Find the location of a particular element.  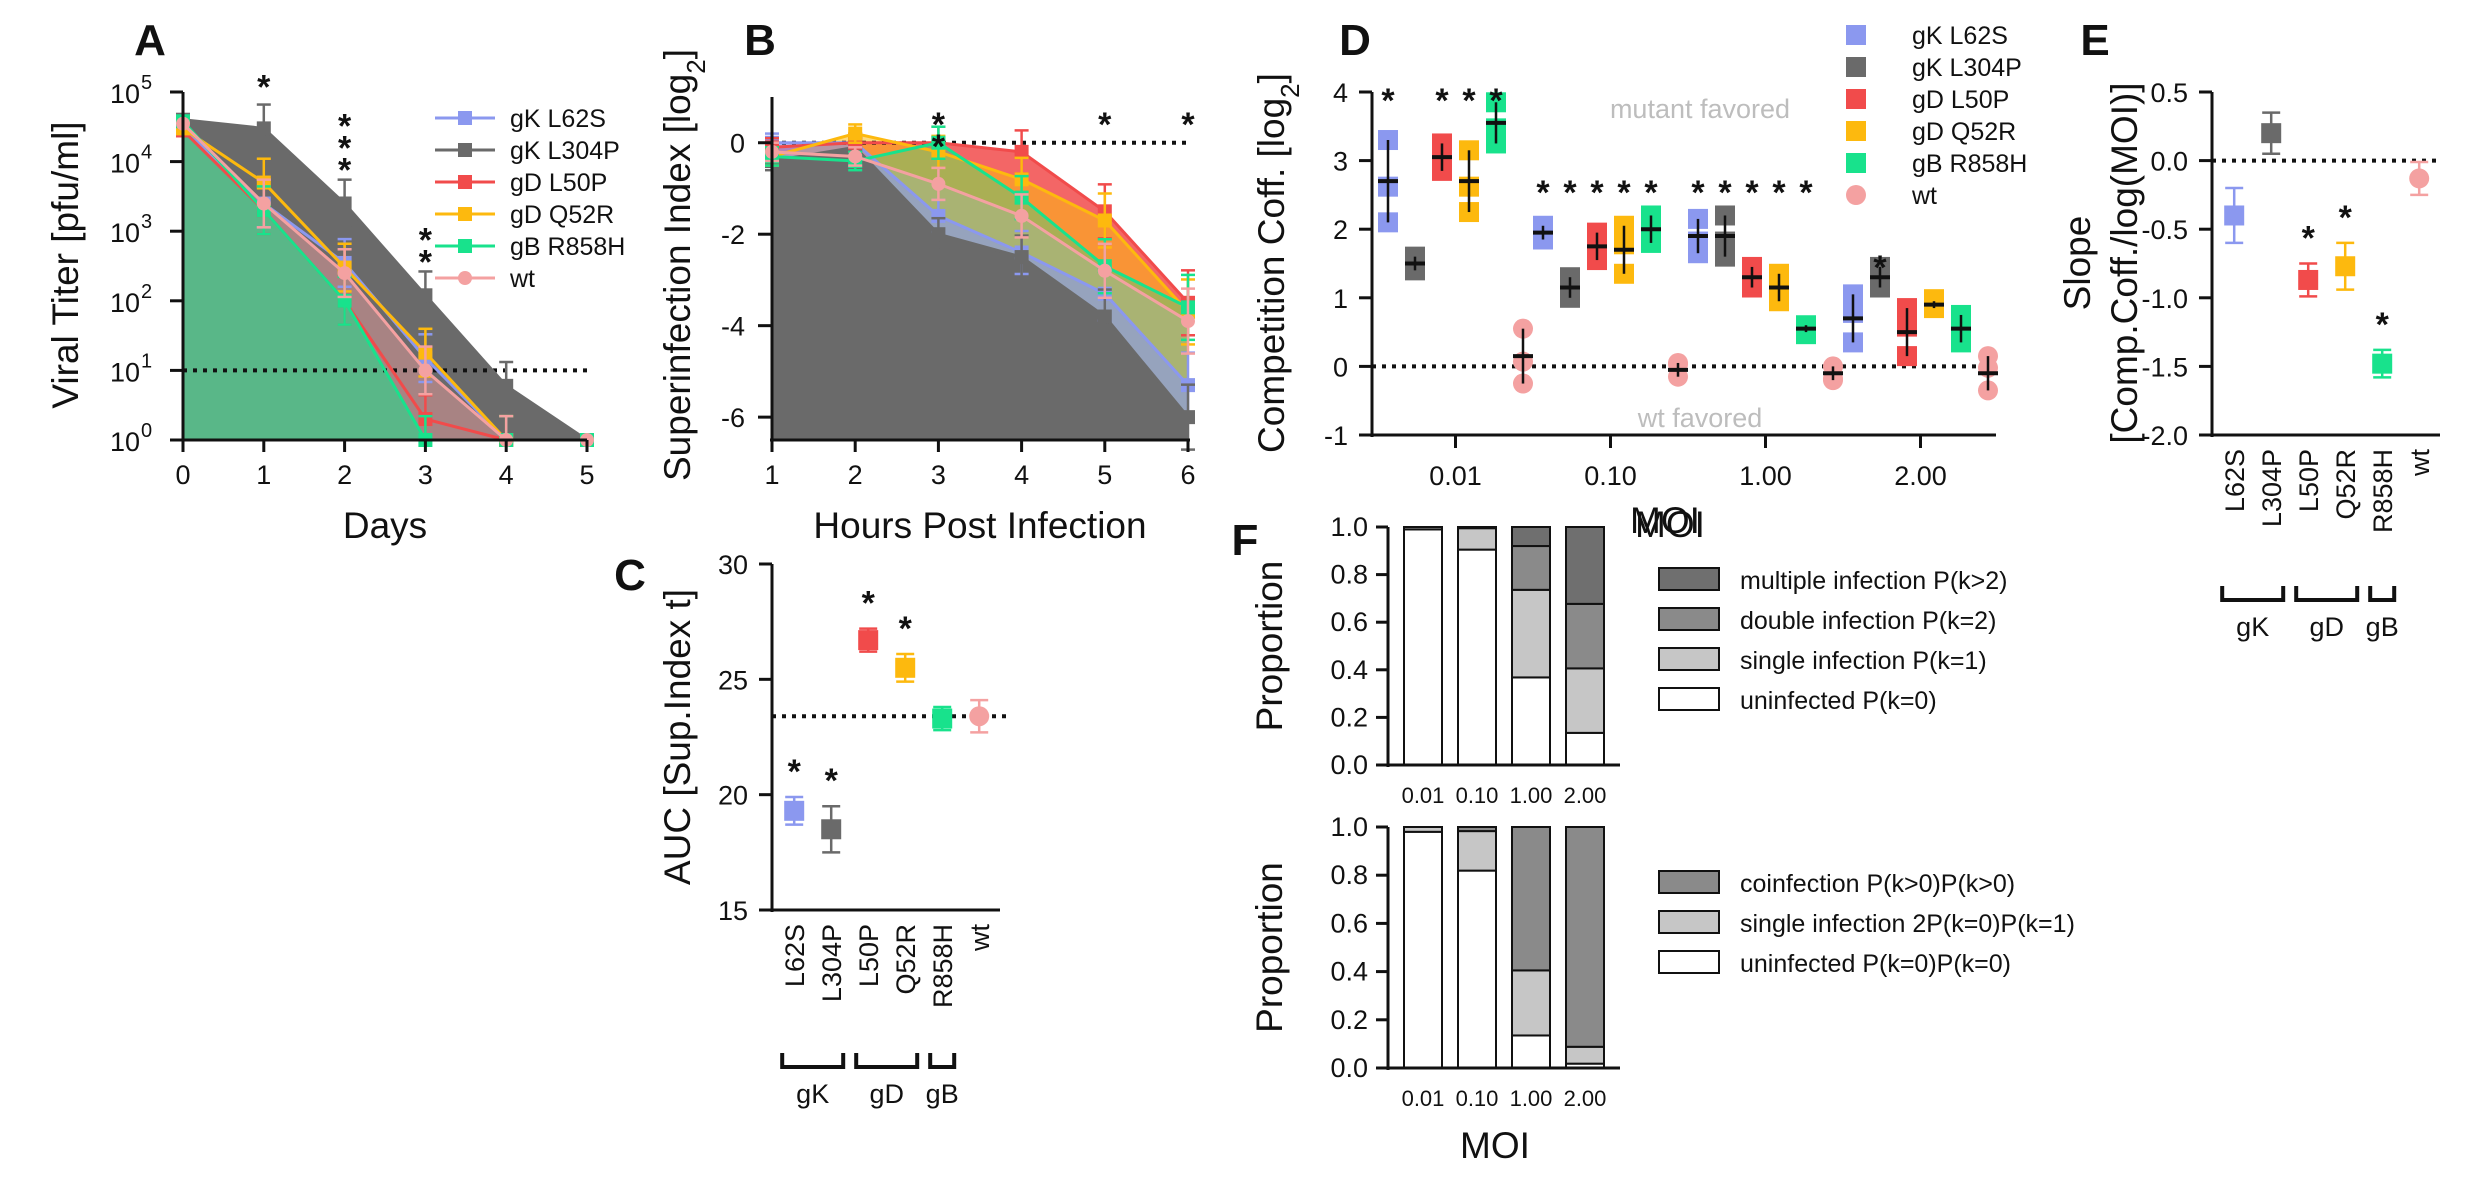

bar-0.01 is located at coordinates (1423, 646).